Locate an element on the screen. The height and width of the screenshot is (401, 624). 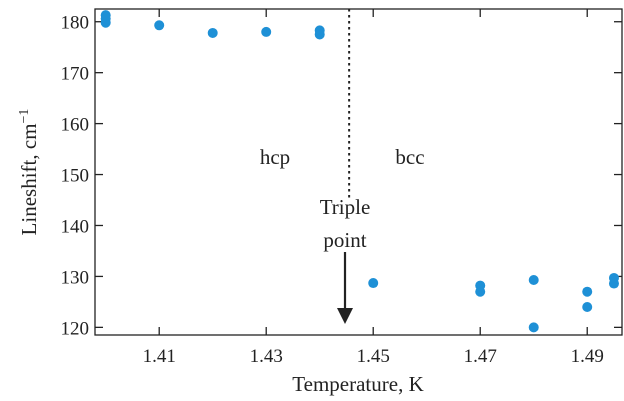
y-tick-label: 160 is located at coordinates (75, 125).